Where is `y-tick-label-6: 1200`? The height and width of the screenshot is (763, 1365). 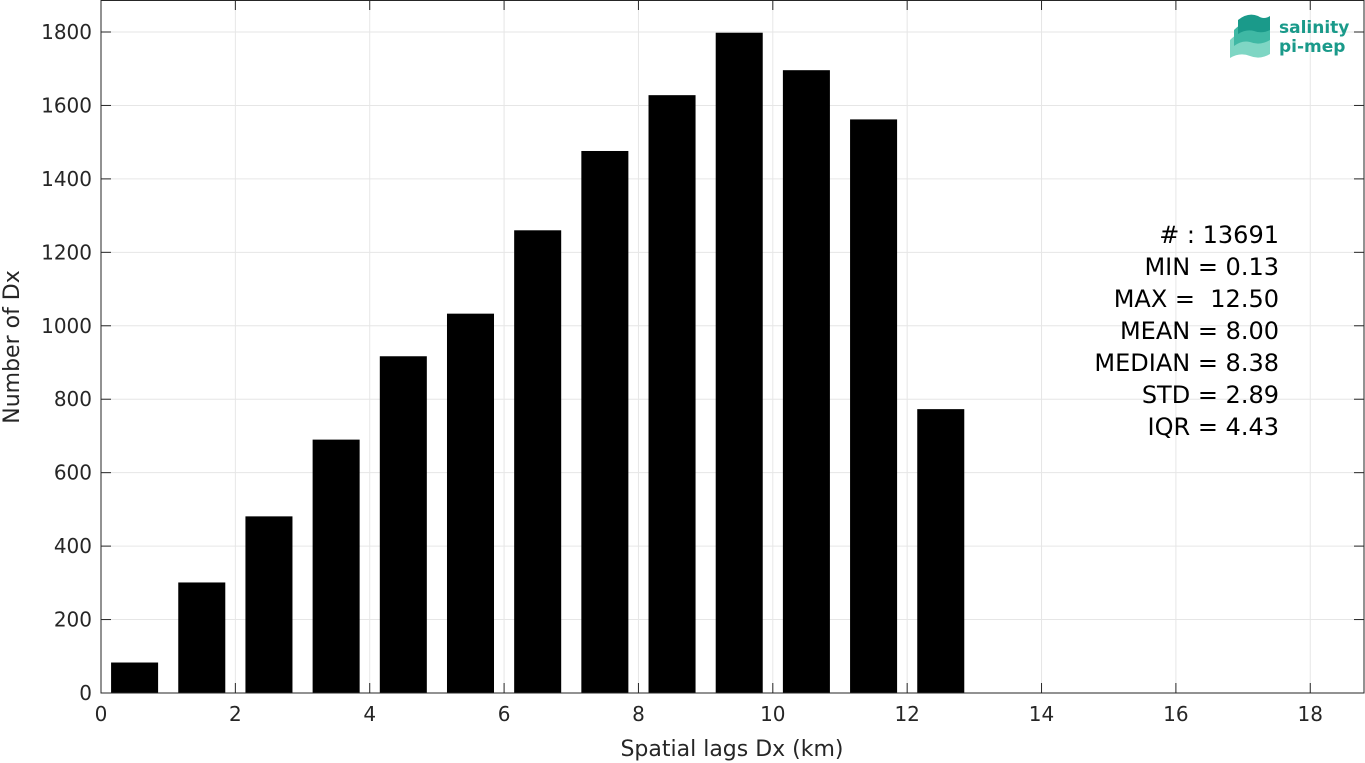
y-tick-label-6: 1200 is located at coordinates (66, 252).